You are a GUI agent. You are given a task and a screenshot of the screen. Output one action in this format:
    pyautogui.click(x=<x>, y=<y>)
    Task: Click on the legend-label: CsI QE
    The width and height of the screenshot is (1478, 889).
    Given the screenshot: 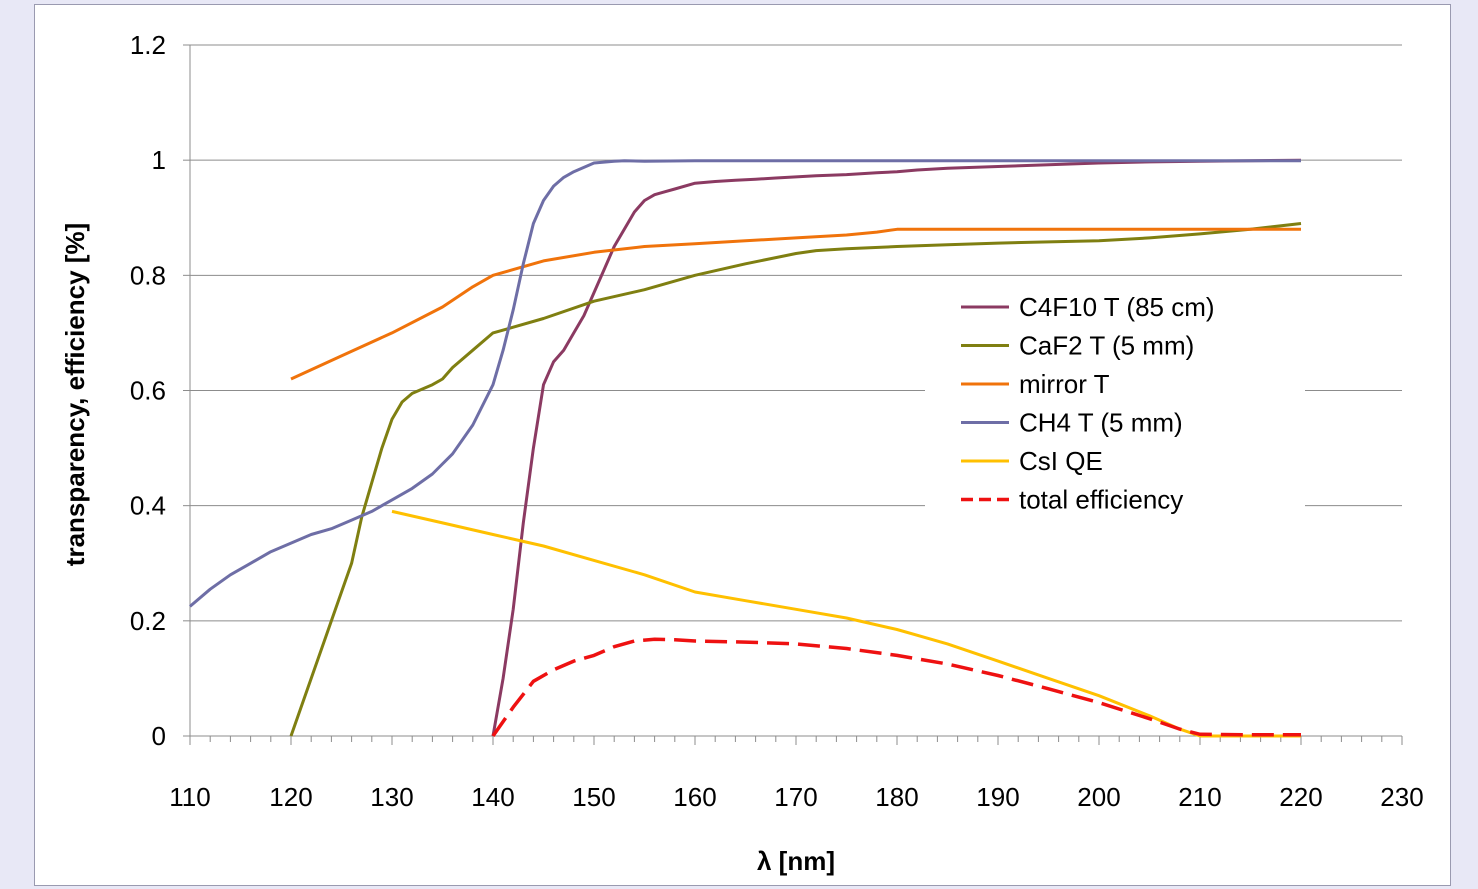 What is the action you would take?
    pyautogui.click(x=1061, y=461)
    